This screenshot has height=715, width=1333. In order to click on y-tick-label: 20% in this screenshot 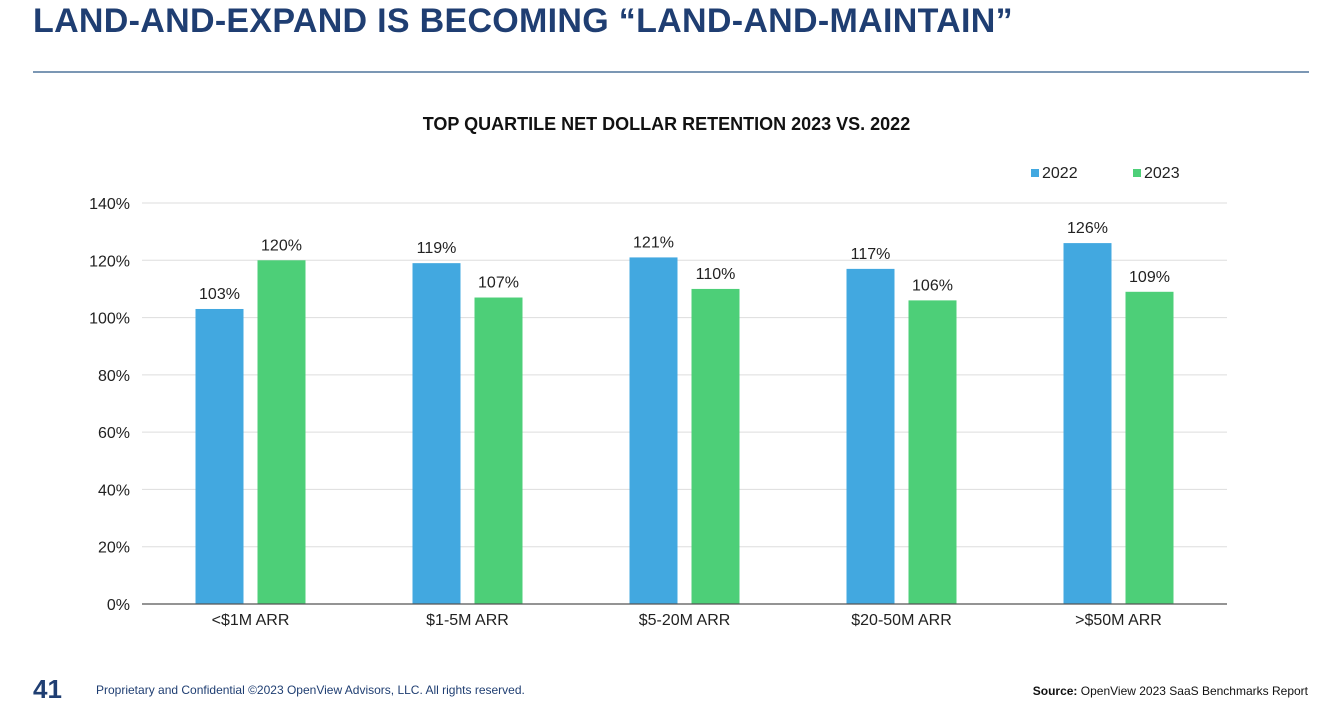, I will do `click(114, 548)`.